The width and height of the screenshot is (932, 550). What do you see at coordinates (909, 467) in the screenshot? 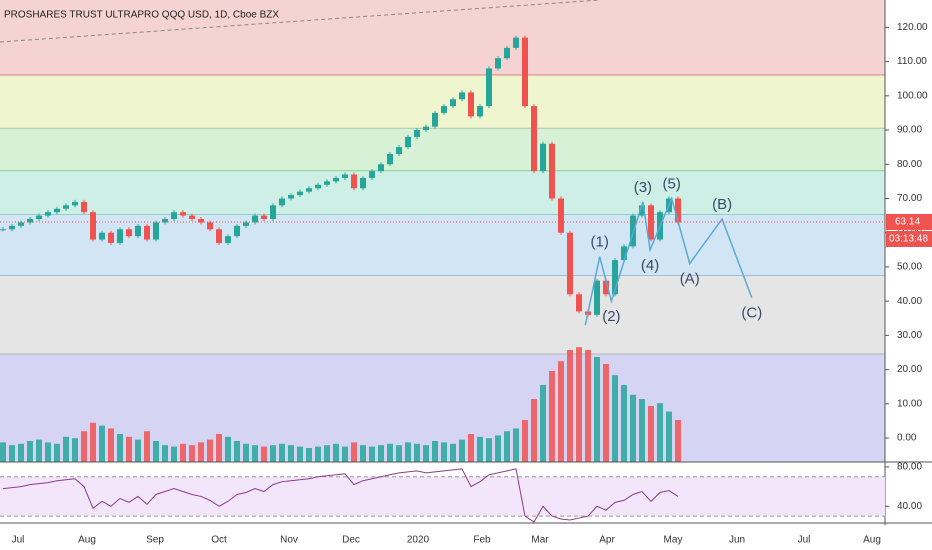
I see `rsi-tick-label: 80.00` at bounding box center [909, 467].